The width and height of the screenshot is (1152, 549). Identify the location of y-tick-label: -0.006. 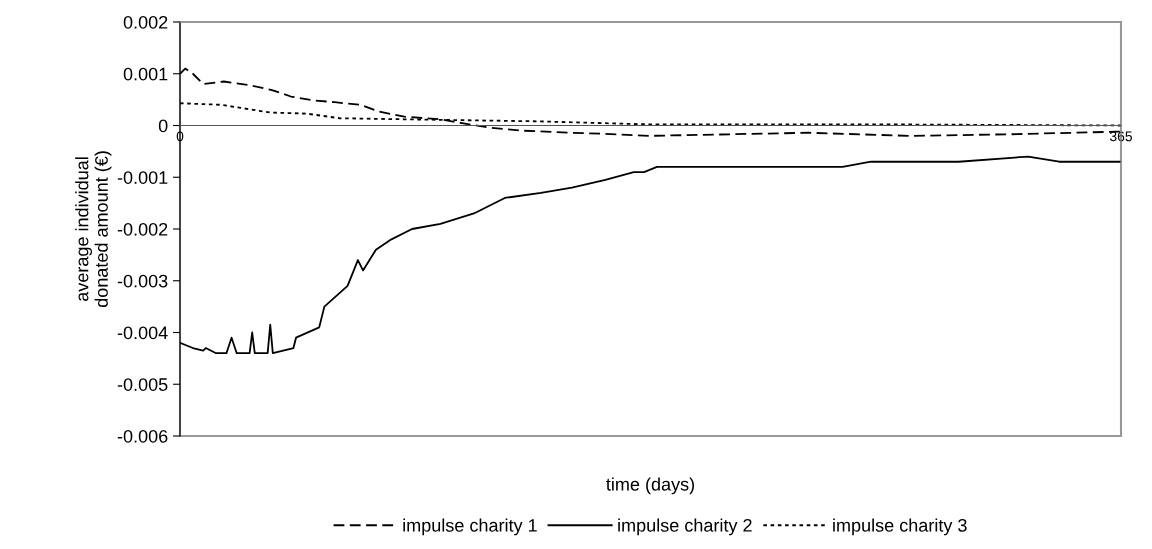
(142, 436).